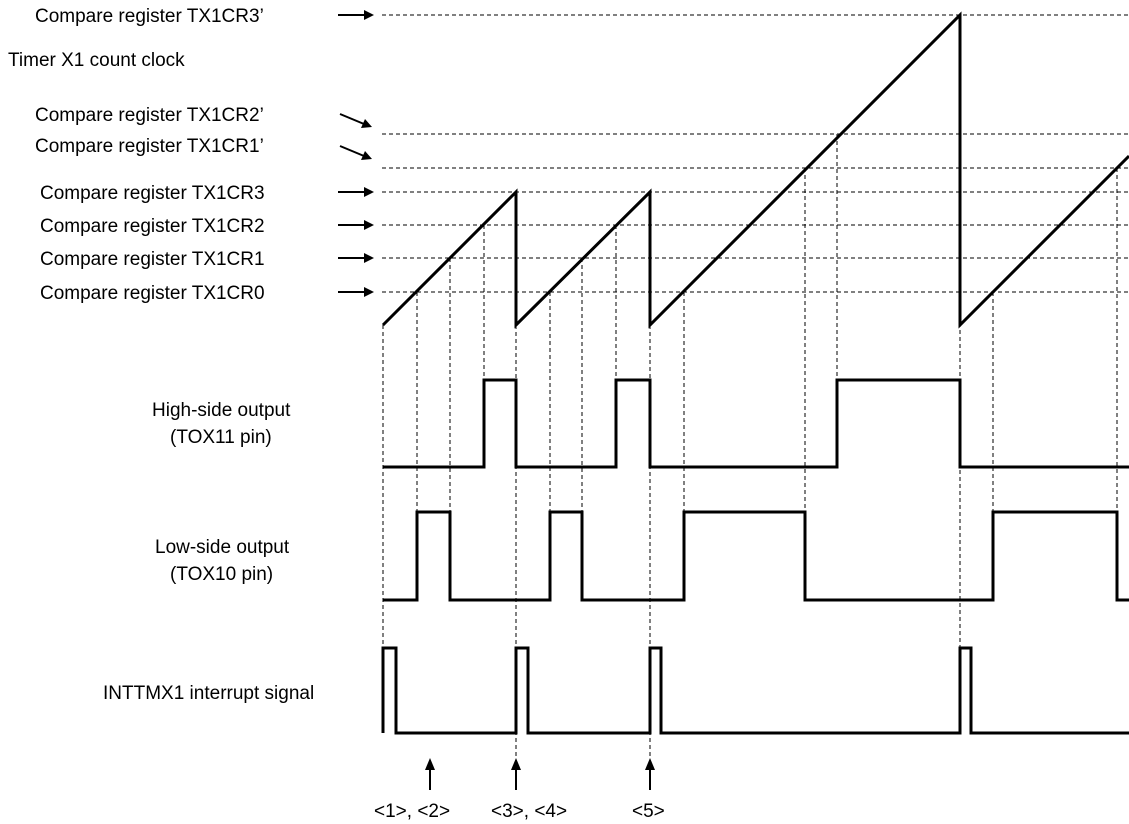  What do you see at coordinates (152, 193) in the screenshot?
I see `label-tx1cr3: Compare register TX1CR3` at bounding box center [152, 193].